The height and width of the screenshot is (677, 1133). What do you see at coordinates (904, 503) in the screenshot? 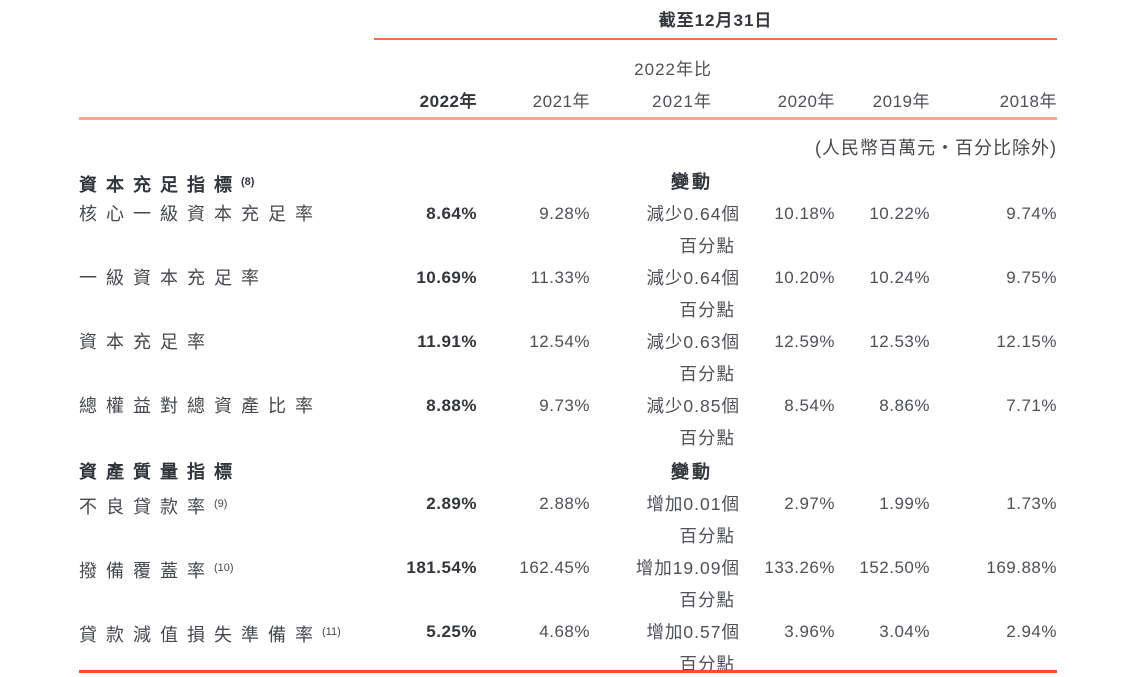
I see `cell-2019: 1.99%` at bounding box center [904, 503].